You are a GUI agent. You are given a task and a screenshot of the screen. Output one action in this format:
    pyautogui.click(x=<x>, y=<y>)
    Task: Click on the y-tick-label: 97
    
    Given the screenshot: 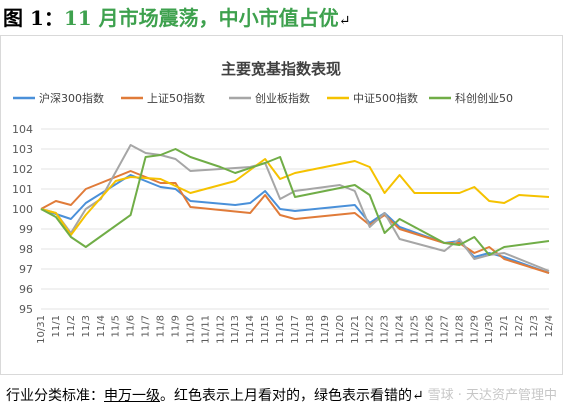 What is the action you would take?
    pyautogui.click(x=26, y=269)
    